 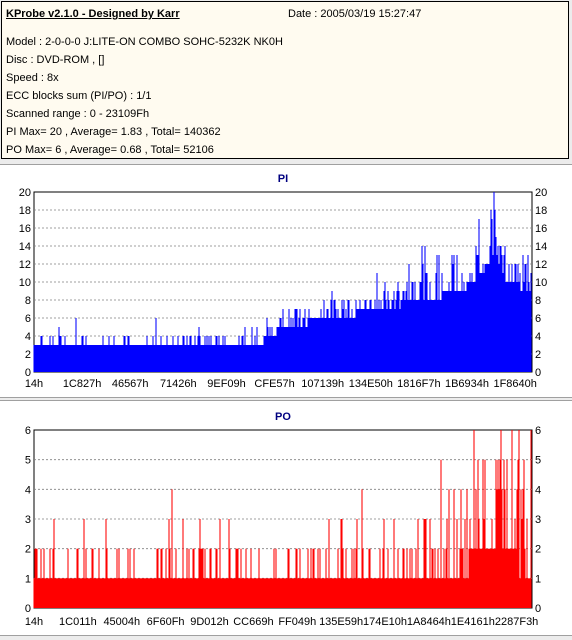 What do you see at coordinates (226, 384) in the screenshot?
I see `x-tick-label: 9EF09h` at bounding box center [226, 384].